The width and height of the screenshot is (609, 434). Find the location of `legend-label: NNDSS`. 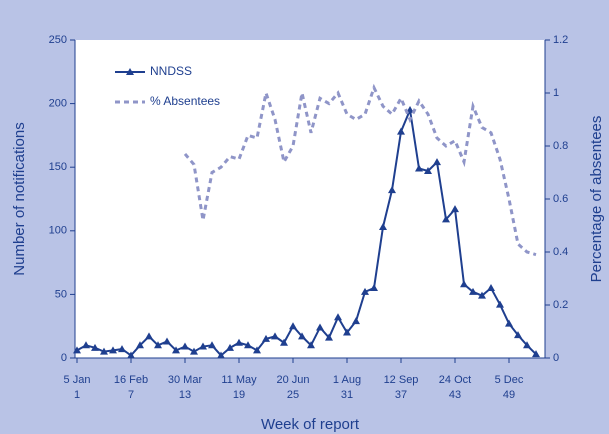

legend-label: NNDSS is located at coordinates (171, 71).